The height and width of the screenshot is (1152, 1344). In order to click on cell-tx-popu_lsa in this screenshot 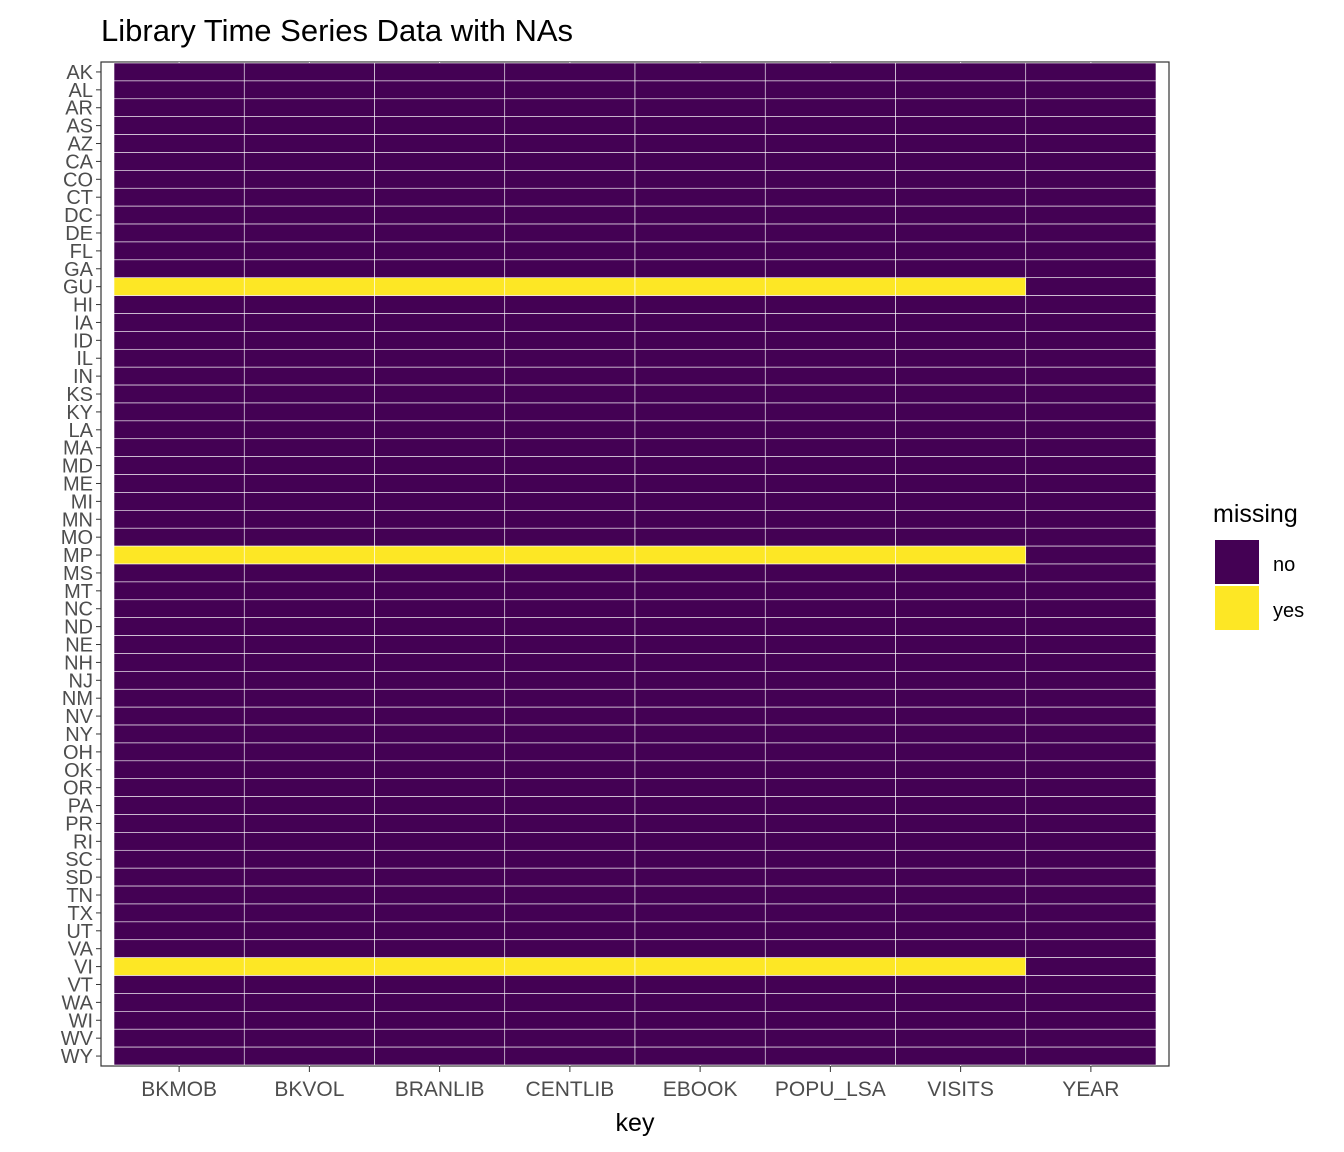, I will do `click(830, 913)`.